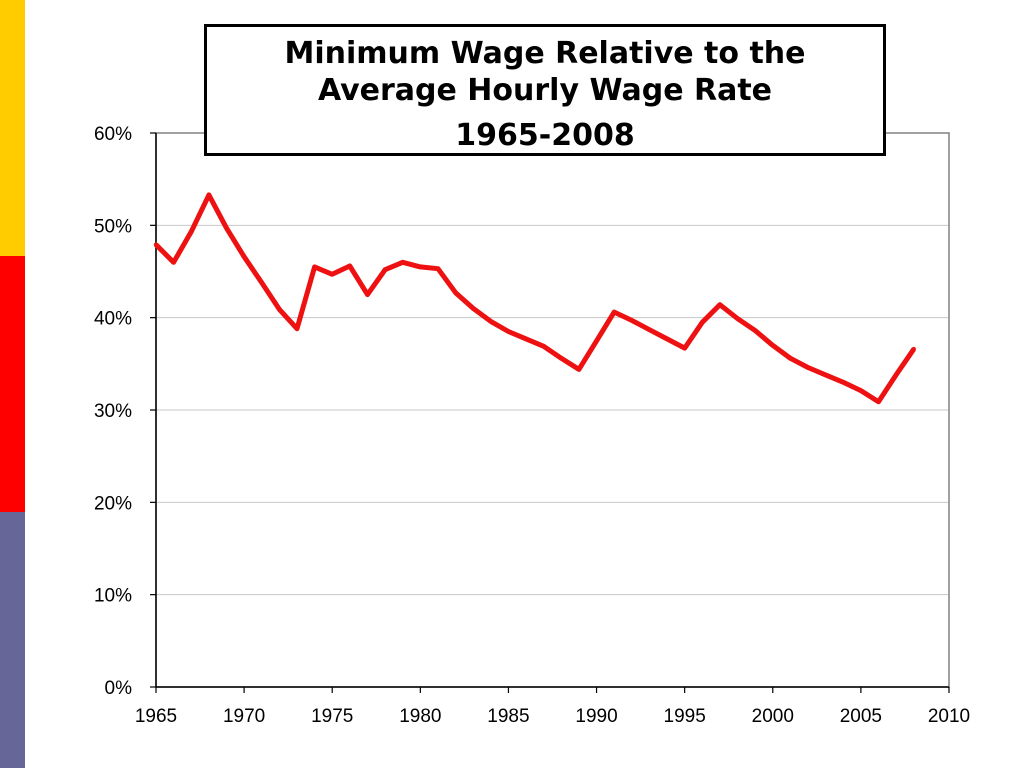  What do you see at coordinates (113, 503) in the screenshot?
I see `y-tick-label: 20%` at bounding box center [113, 503].